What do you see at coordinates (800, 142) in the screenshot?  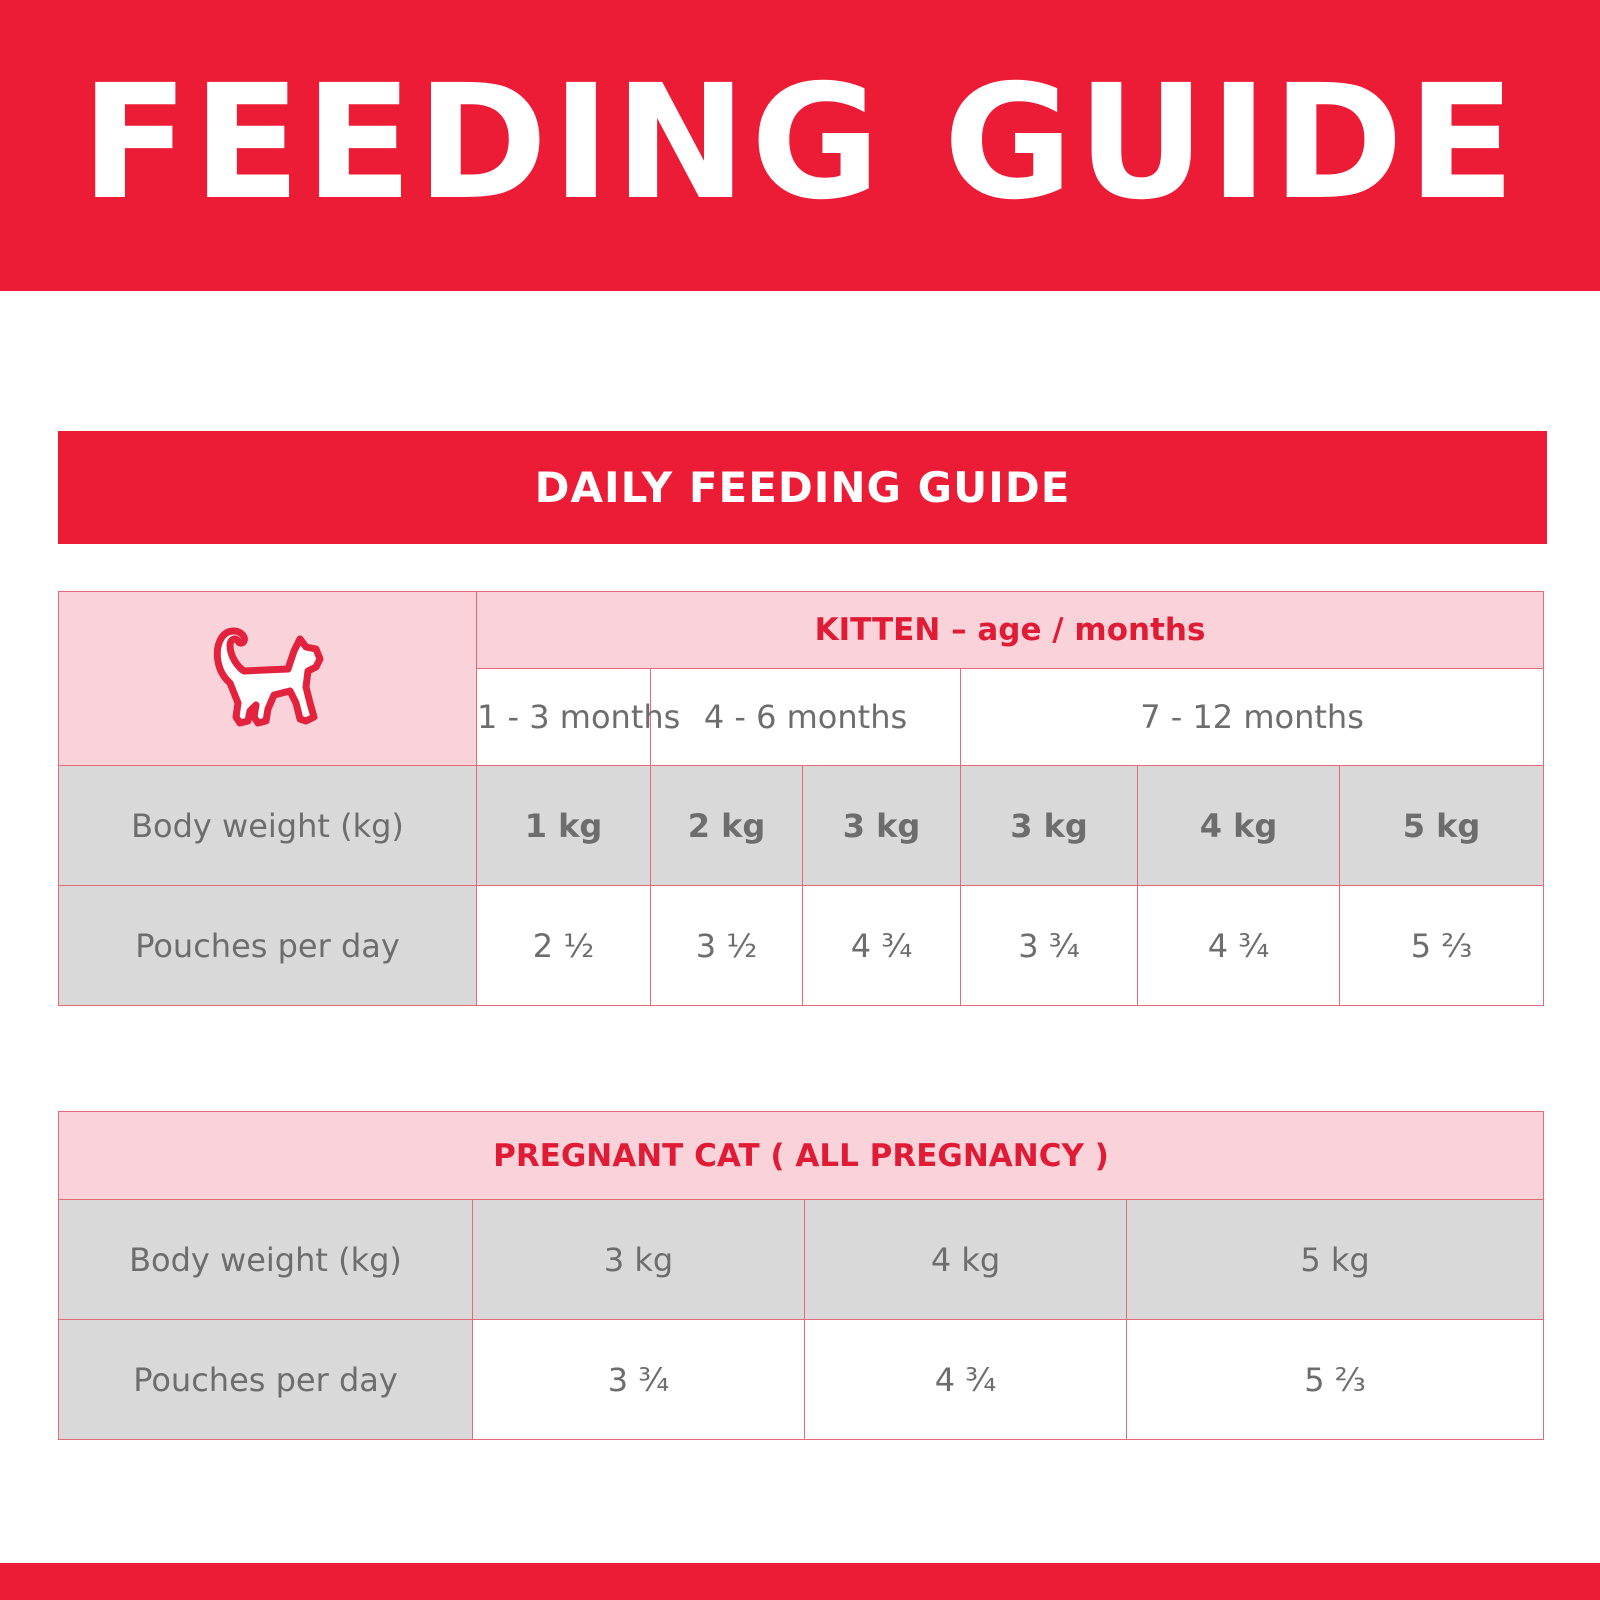 I see `page-title: FEEDING GUIDE` at bounding box center [800, 142].